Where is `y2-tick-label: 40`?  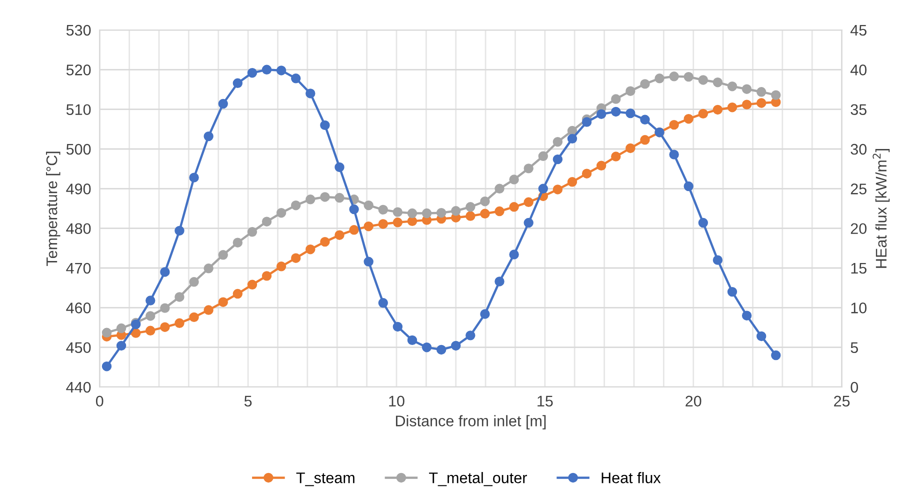 y2-tick-label: 40 is located at coordinates (858, 70).